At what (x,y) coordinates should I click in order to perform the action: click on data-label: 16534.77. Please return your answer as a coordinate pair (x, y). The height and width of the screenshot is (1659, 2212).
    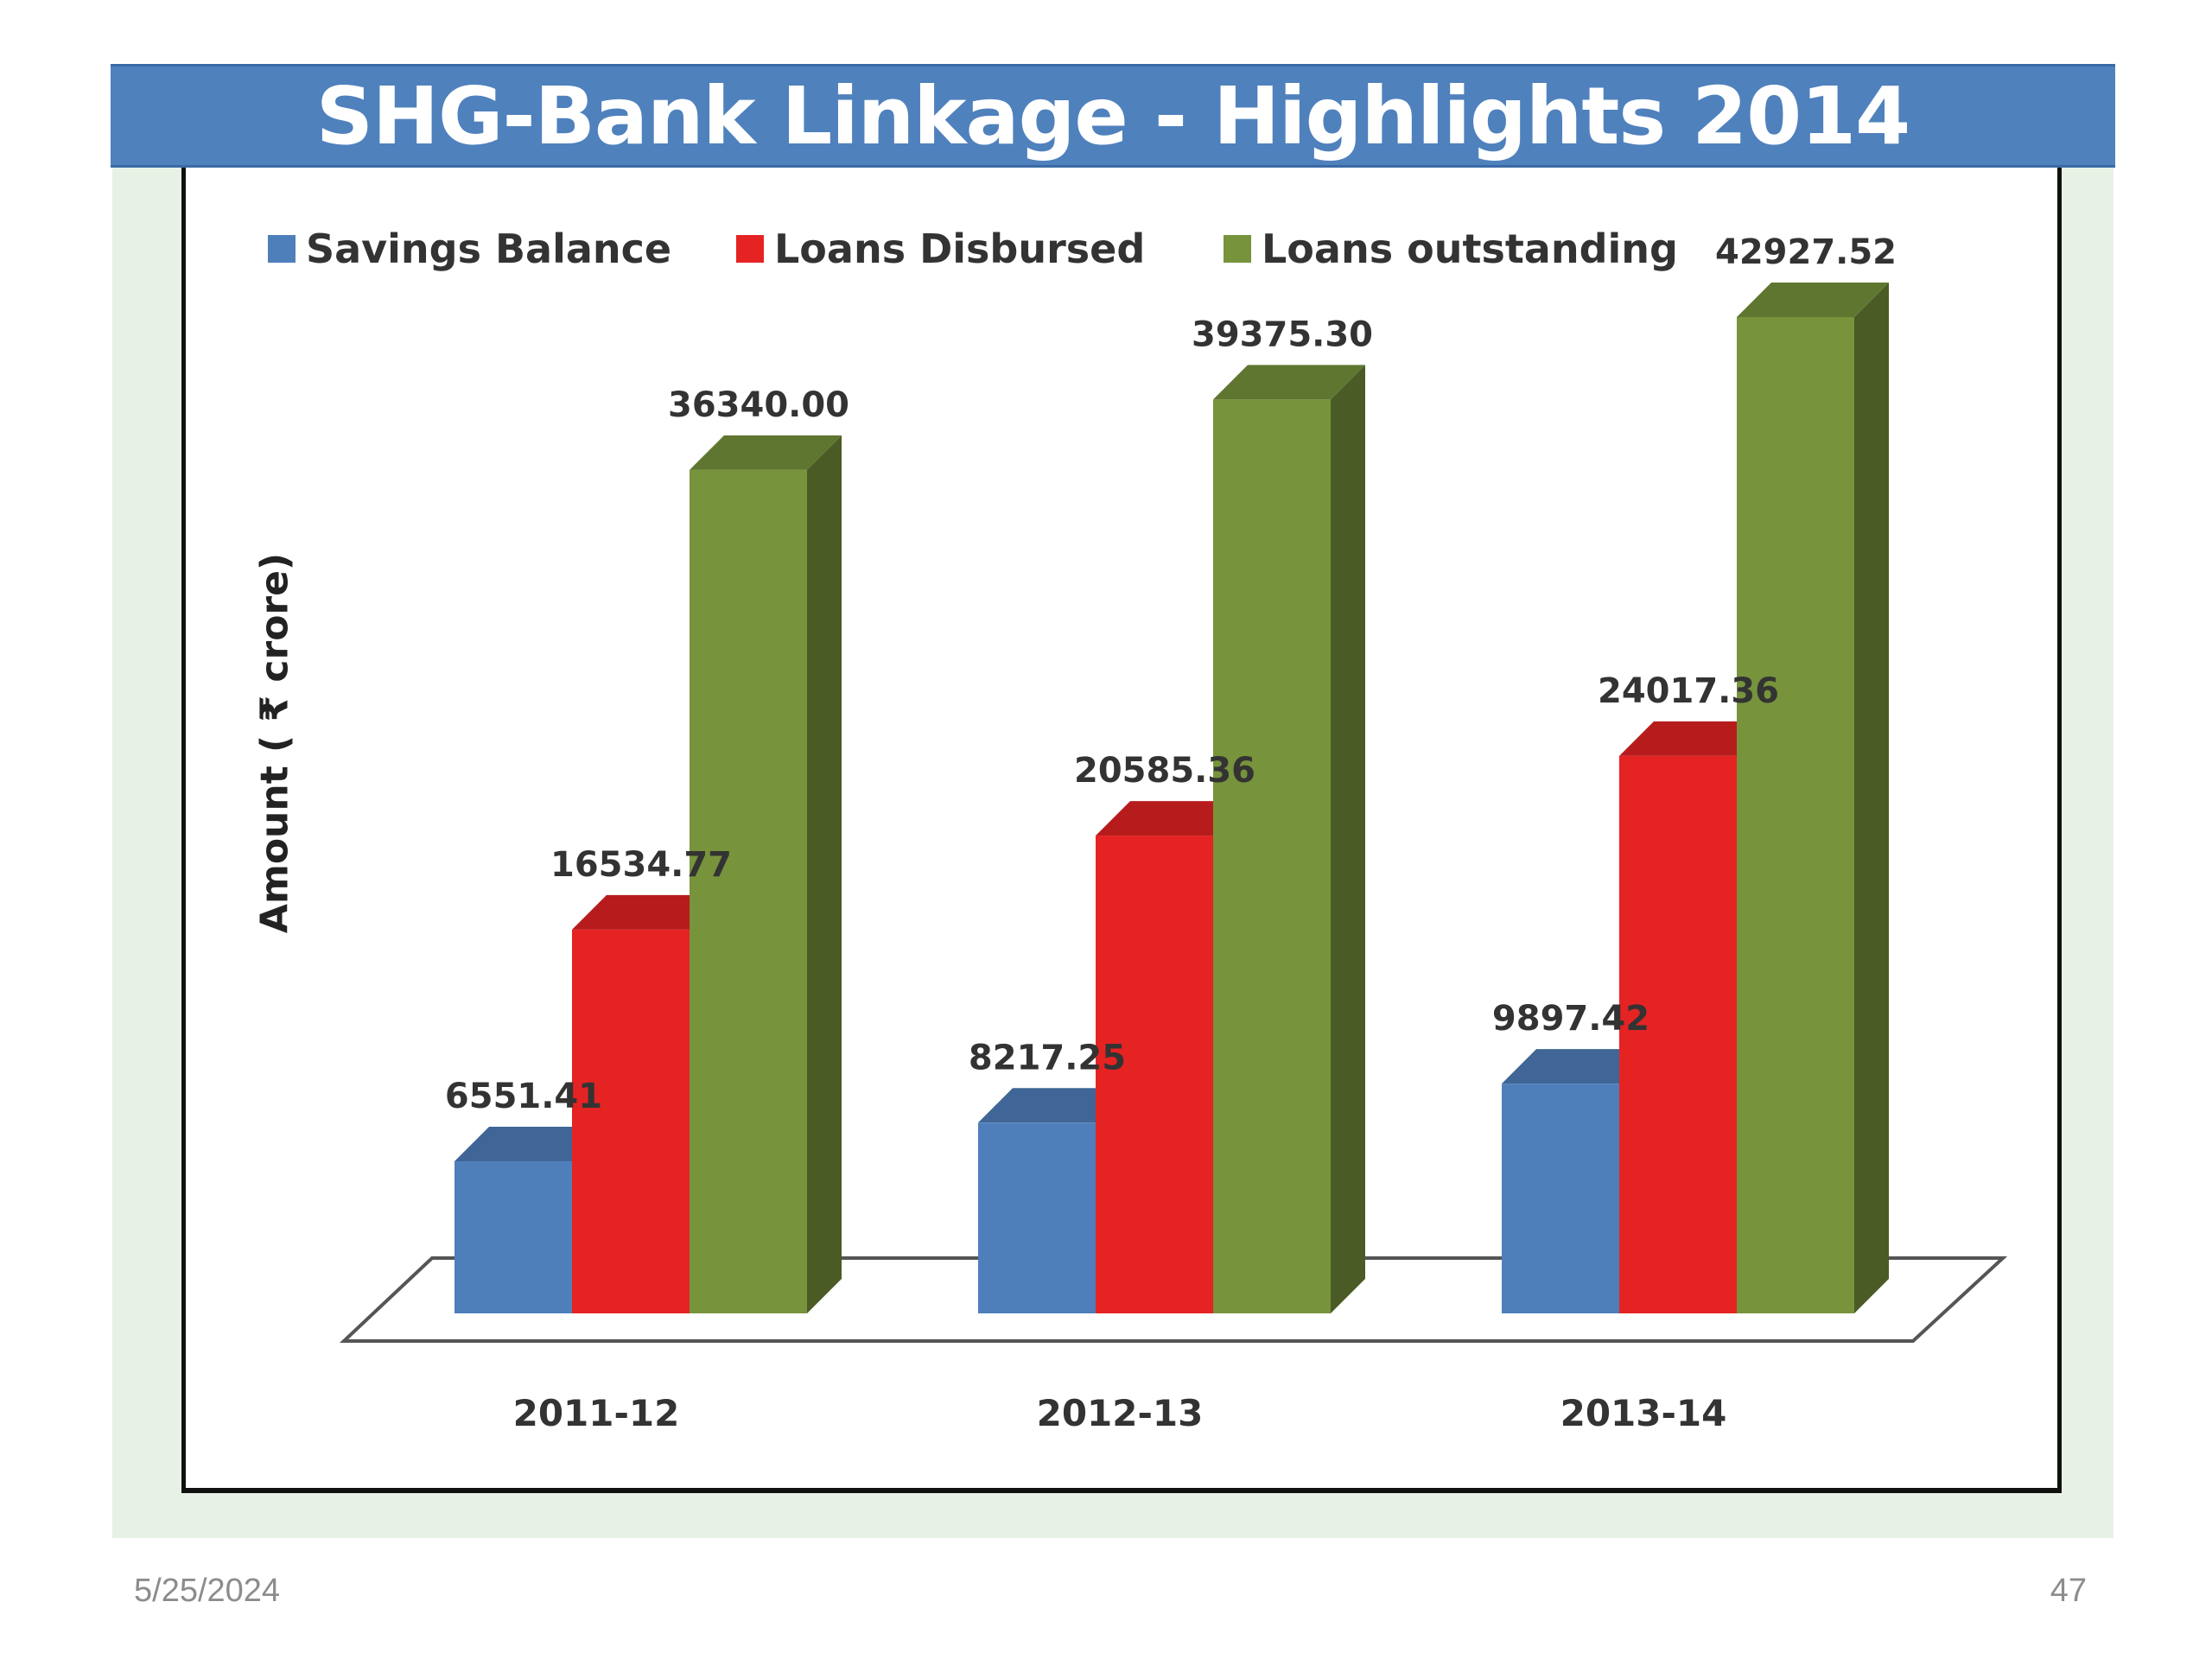
    Looking at the image, I should click on (641, 865).